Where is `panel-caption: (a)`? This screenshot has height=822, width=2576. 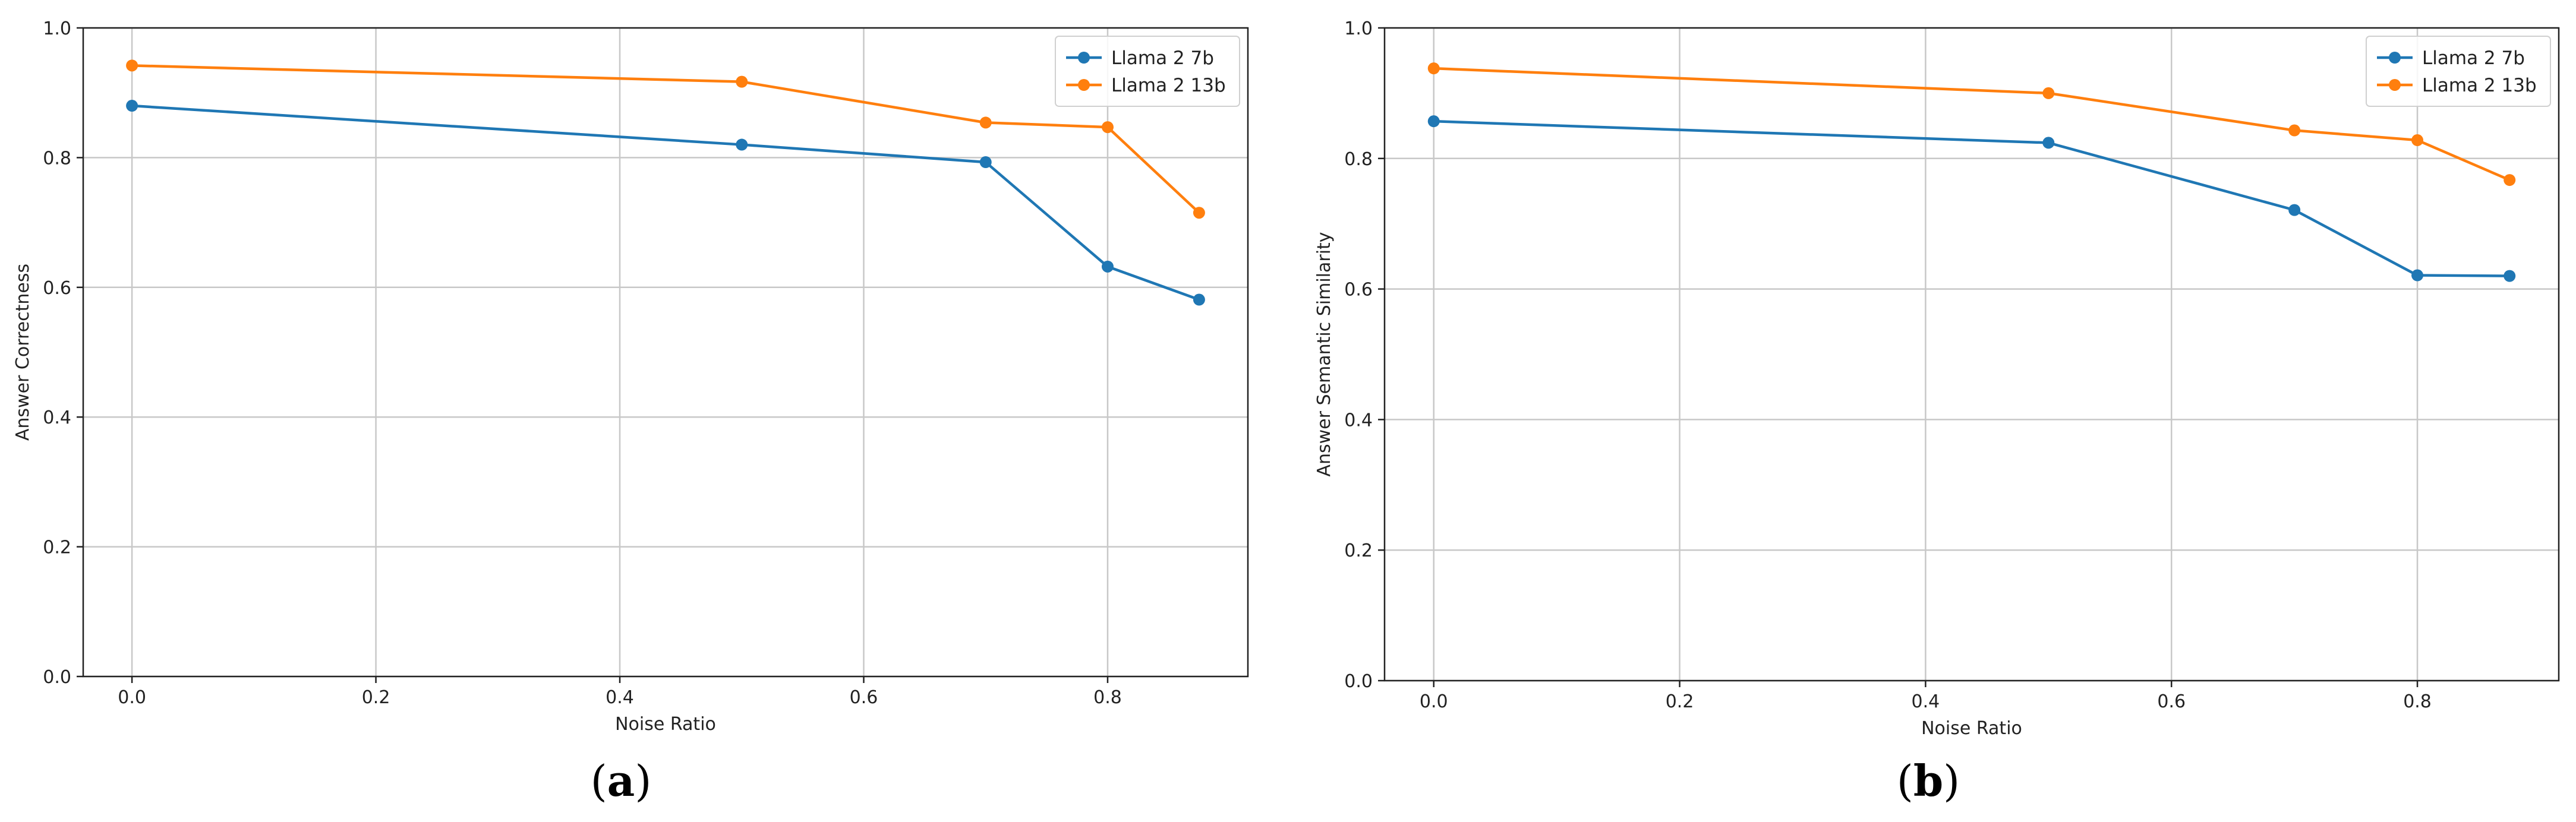 panel-caption: (a) is located at coordinates (622, 780).